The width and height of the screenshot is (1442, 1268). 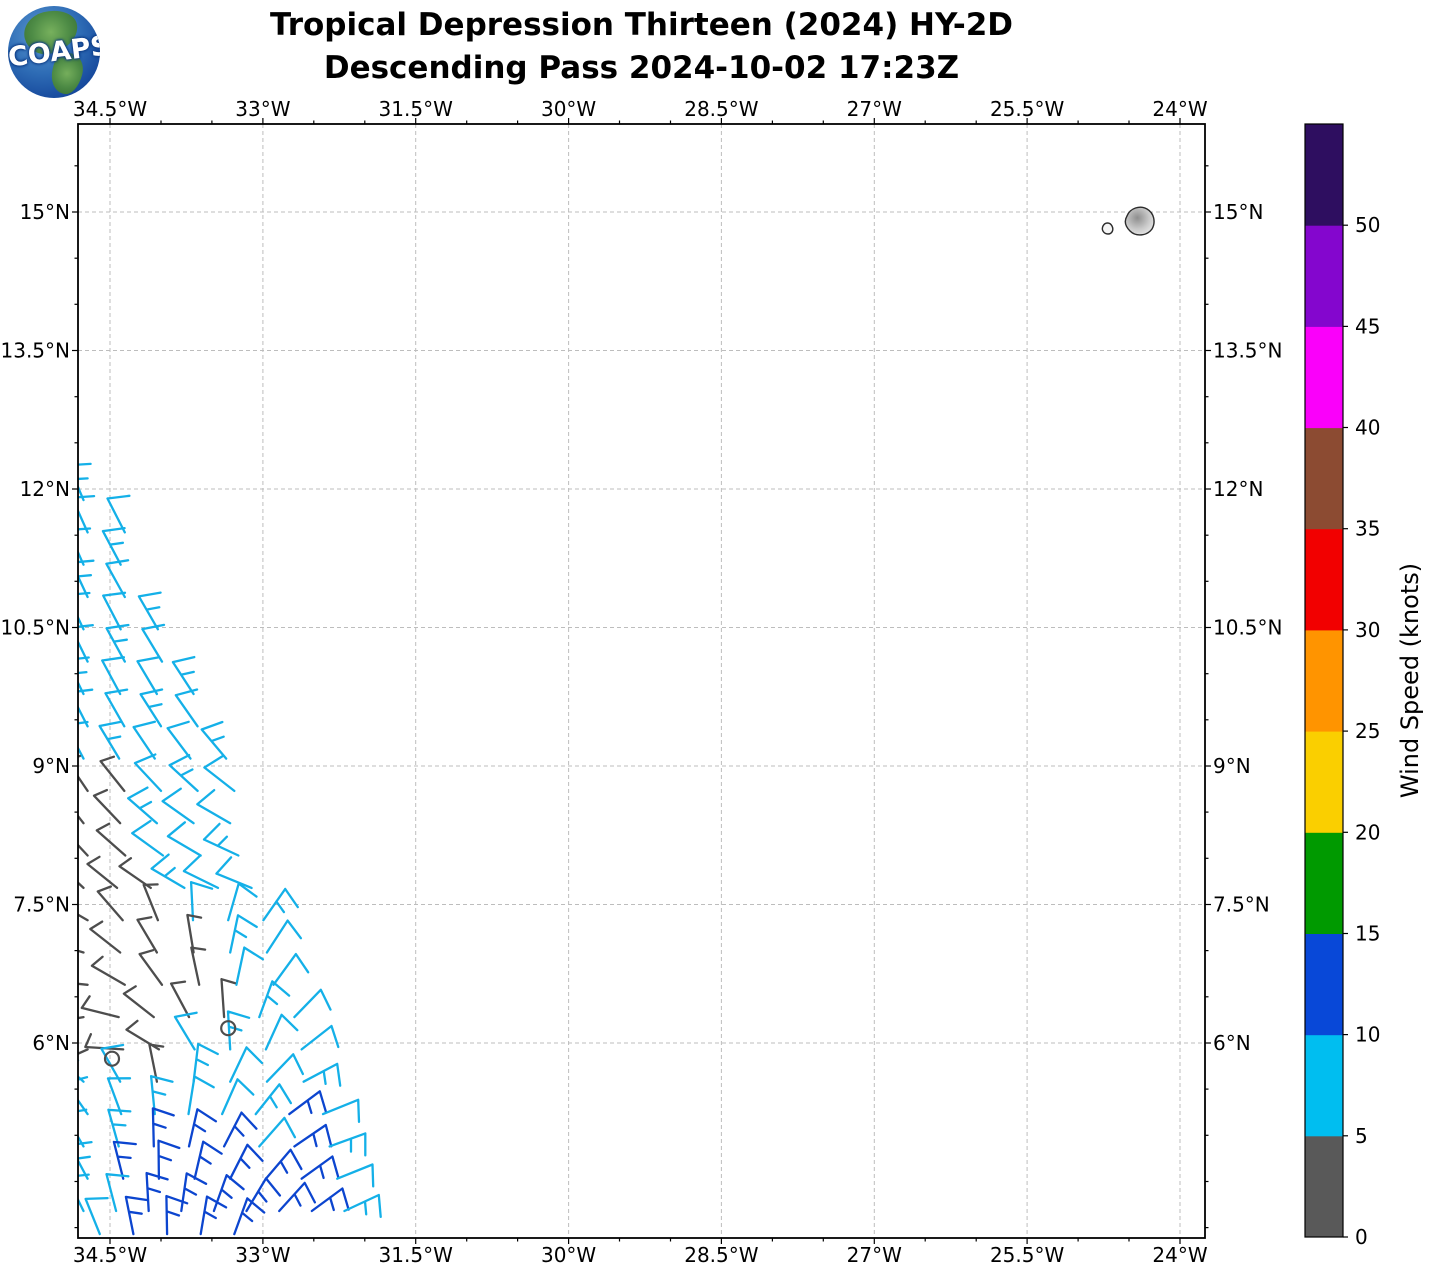 I want to click on x-tick-label-bottom: 33°W, so click(x=262, y=1253).